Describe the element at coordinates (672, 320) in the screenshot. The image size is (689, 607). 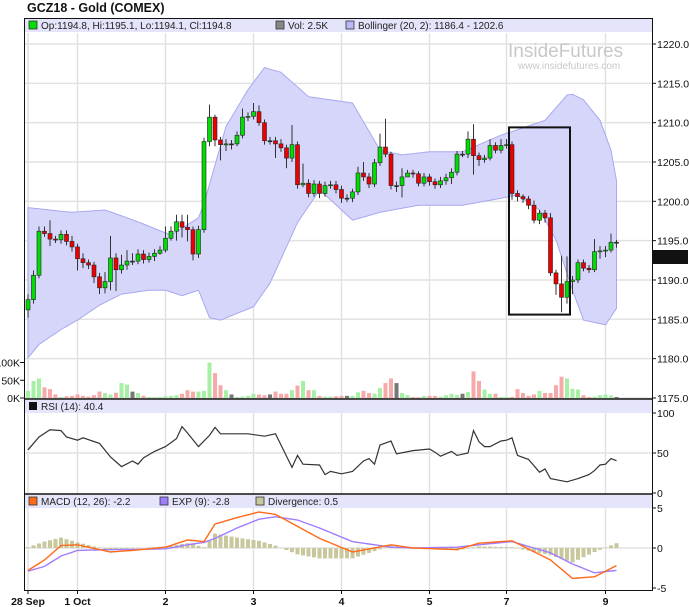
I see `price-tick-label: 1185.0` at that location.